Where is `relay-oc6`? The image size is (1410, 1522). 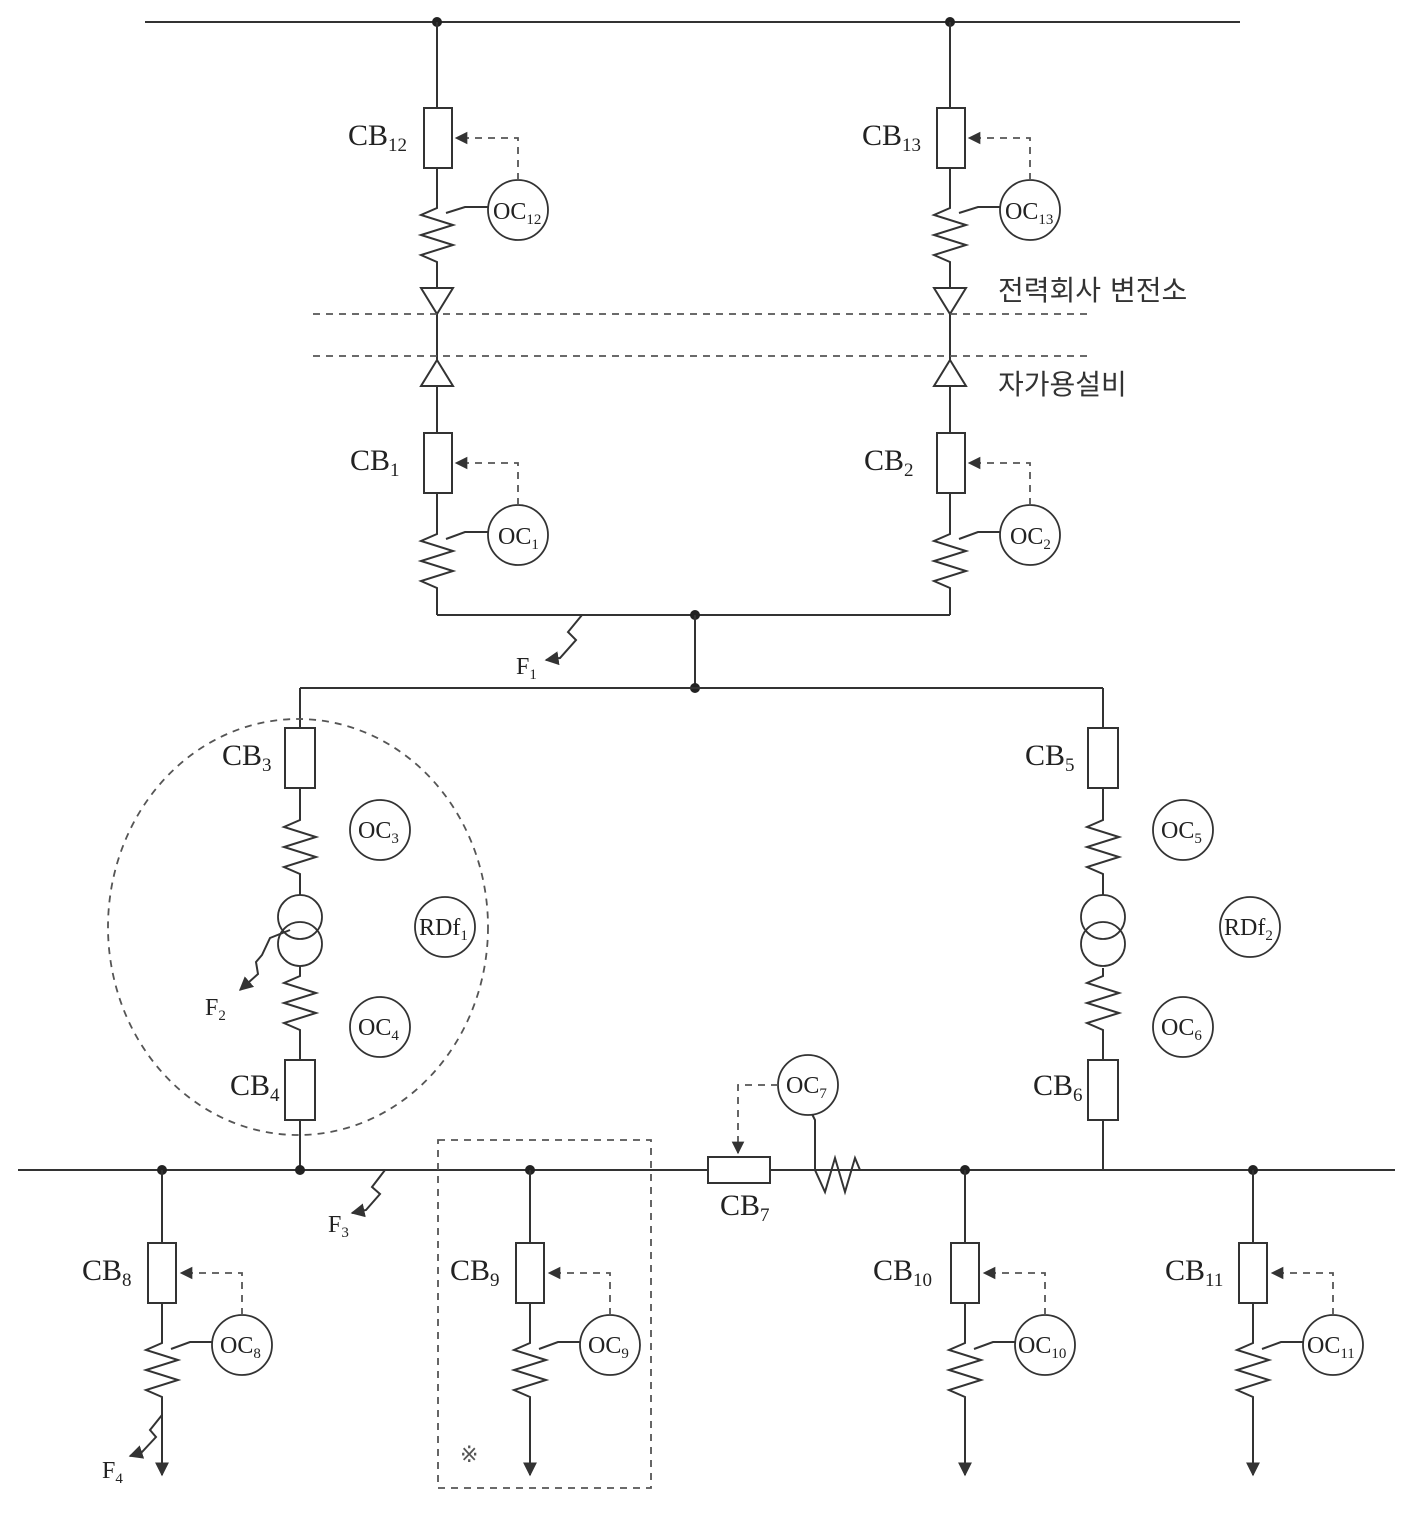 relay-oc6 is located at coordinates (1183, 1027).